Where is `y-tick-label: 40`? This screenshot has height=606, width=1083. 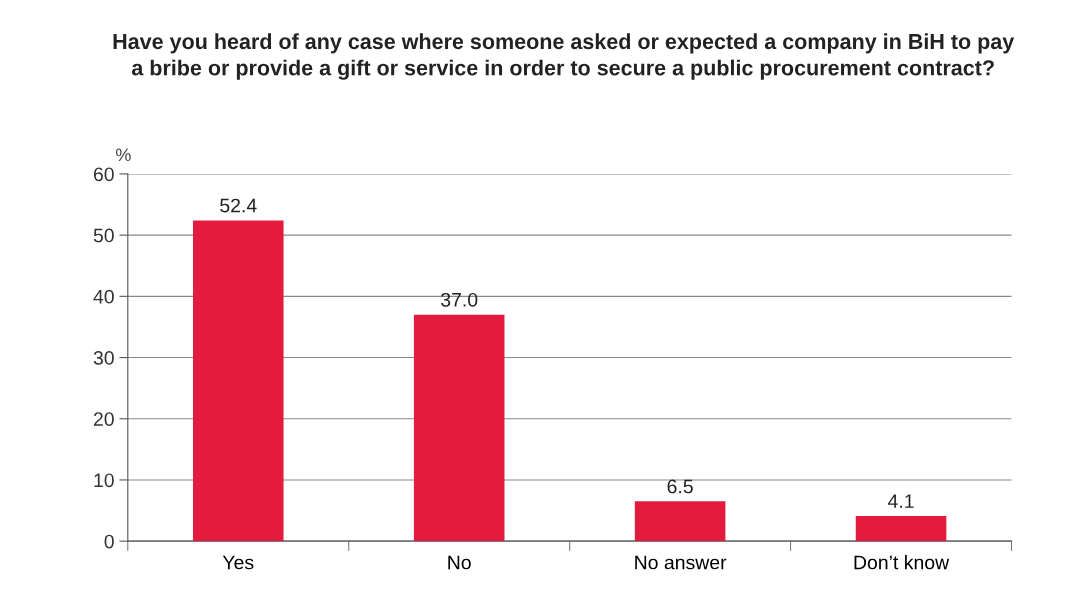
y-tick-label: 40 is located at coordinates (103, 296).